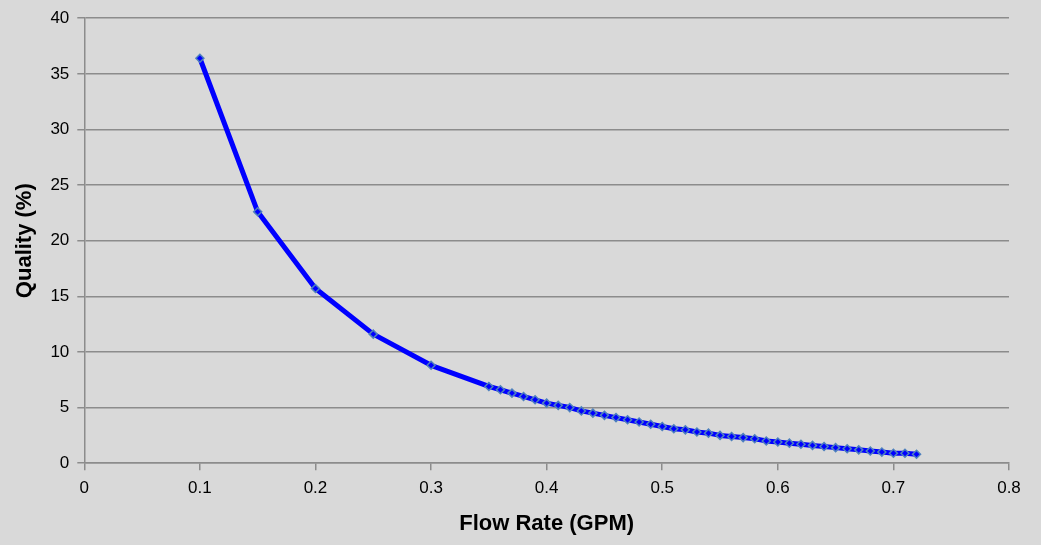 This screenshot has height=545, width=1041. What do you see at coordinates (60, 184) in the screenshot?
I see `y-tick-label: 25` at bounding box center [60, 184].